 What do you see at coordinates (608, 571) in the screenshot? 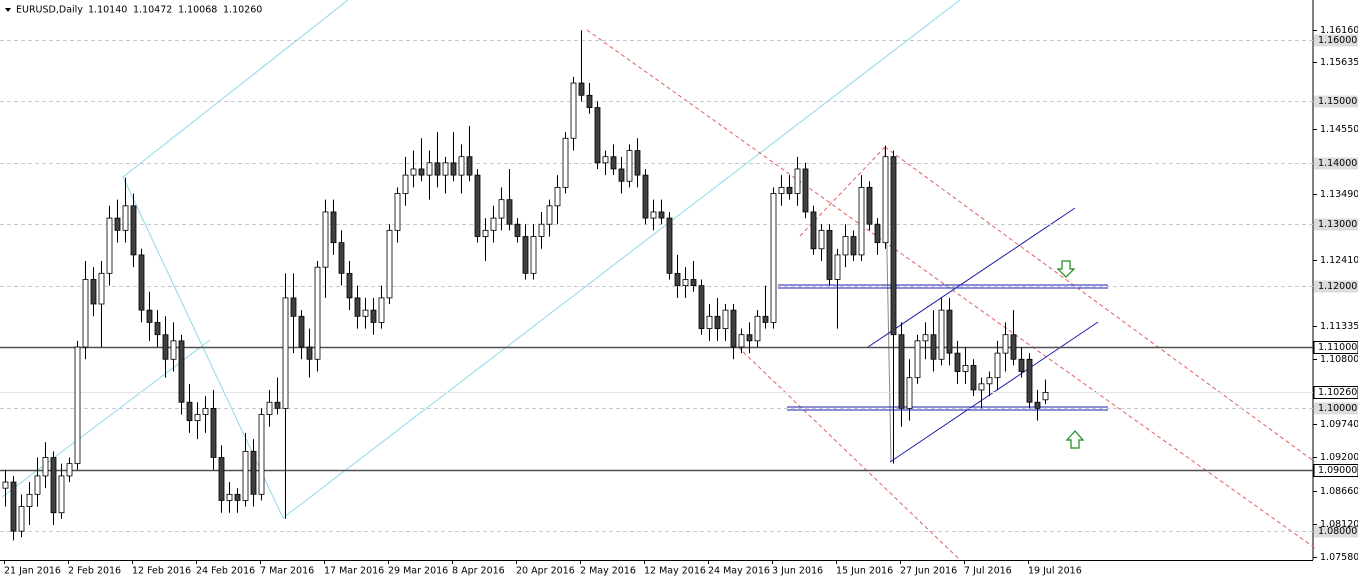
I see `x-tick-label: 2 May 2016` at bounding box center [608, 571].